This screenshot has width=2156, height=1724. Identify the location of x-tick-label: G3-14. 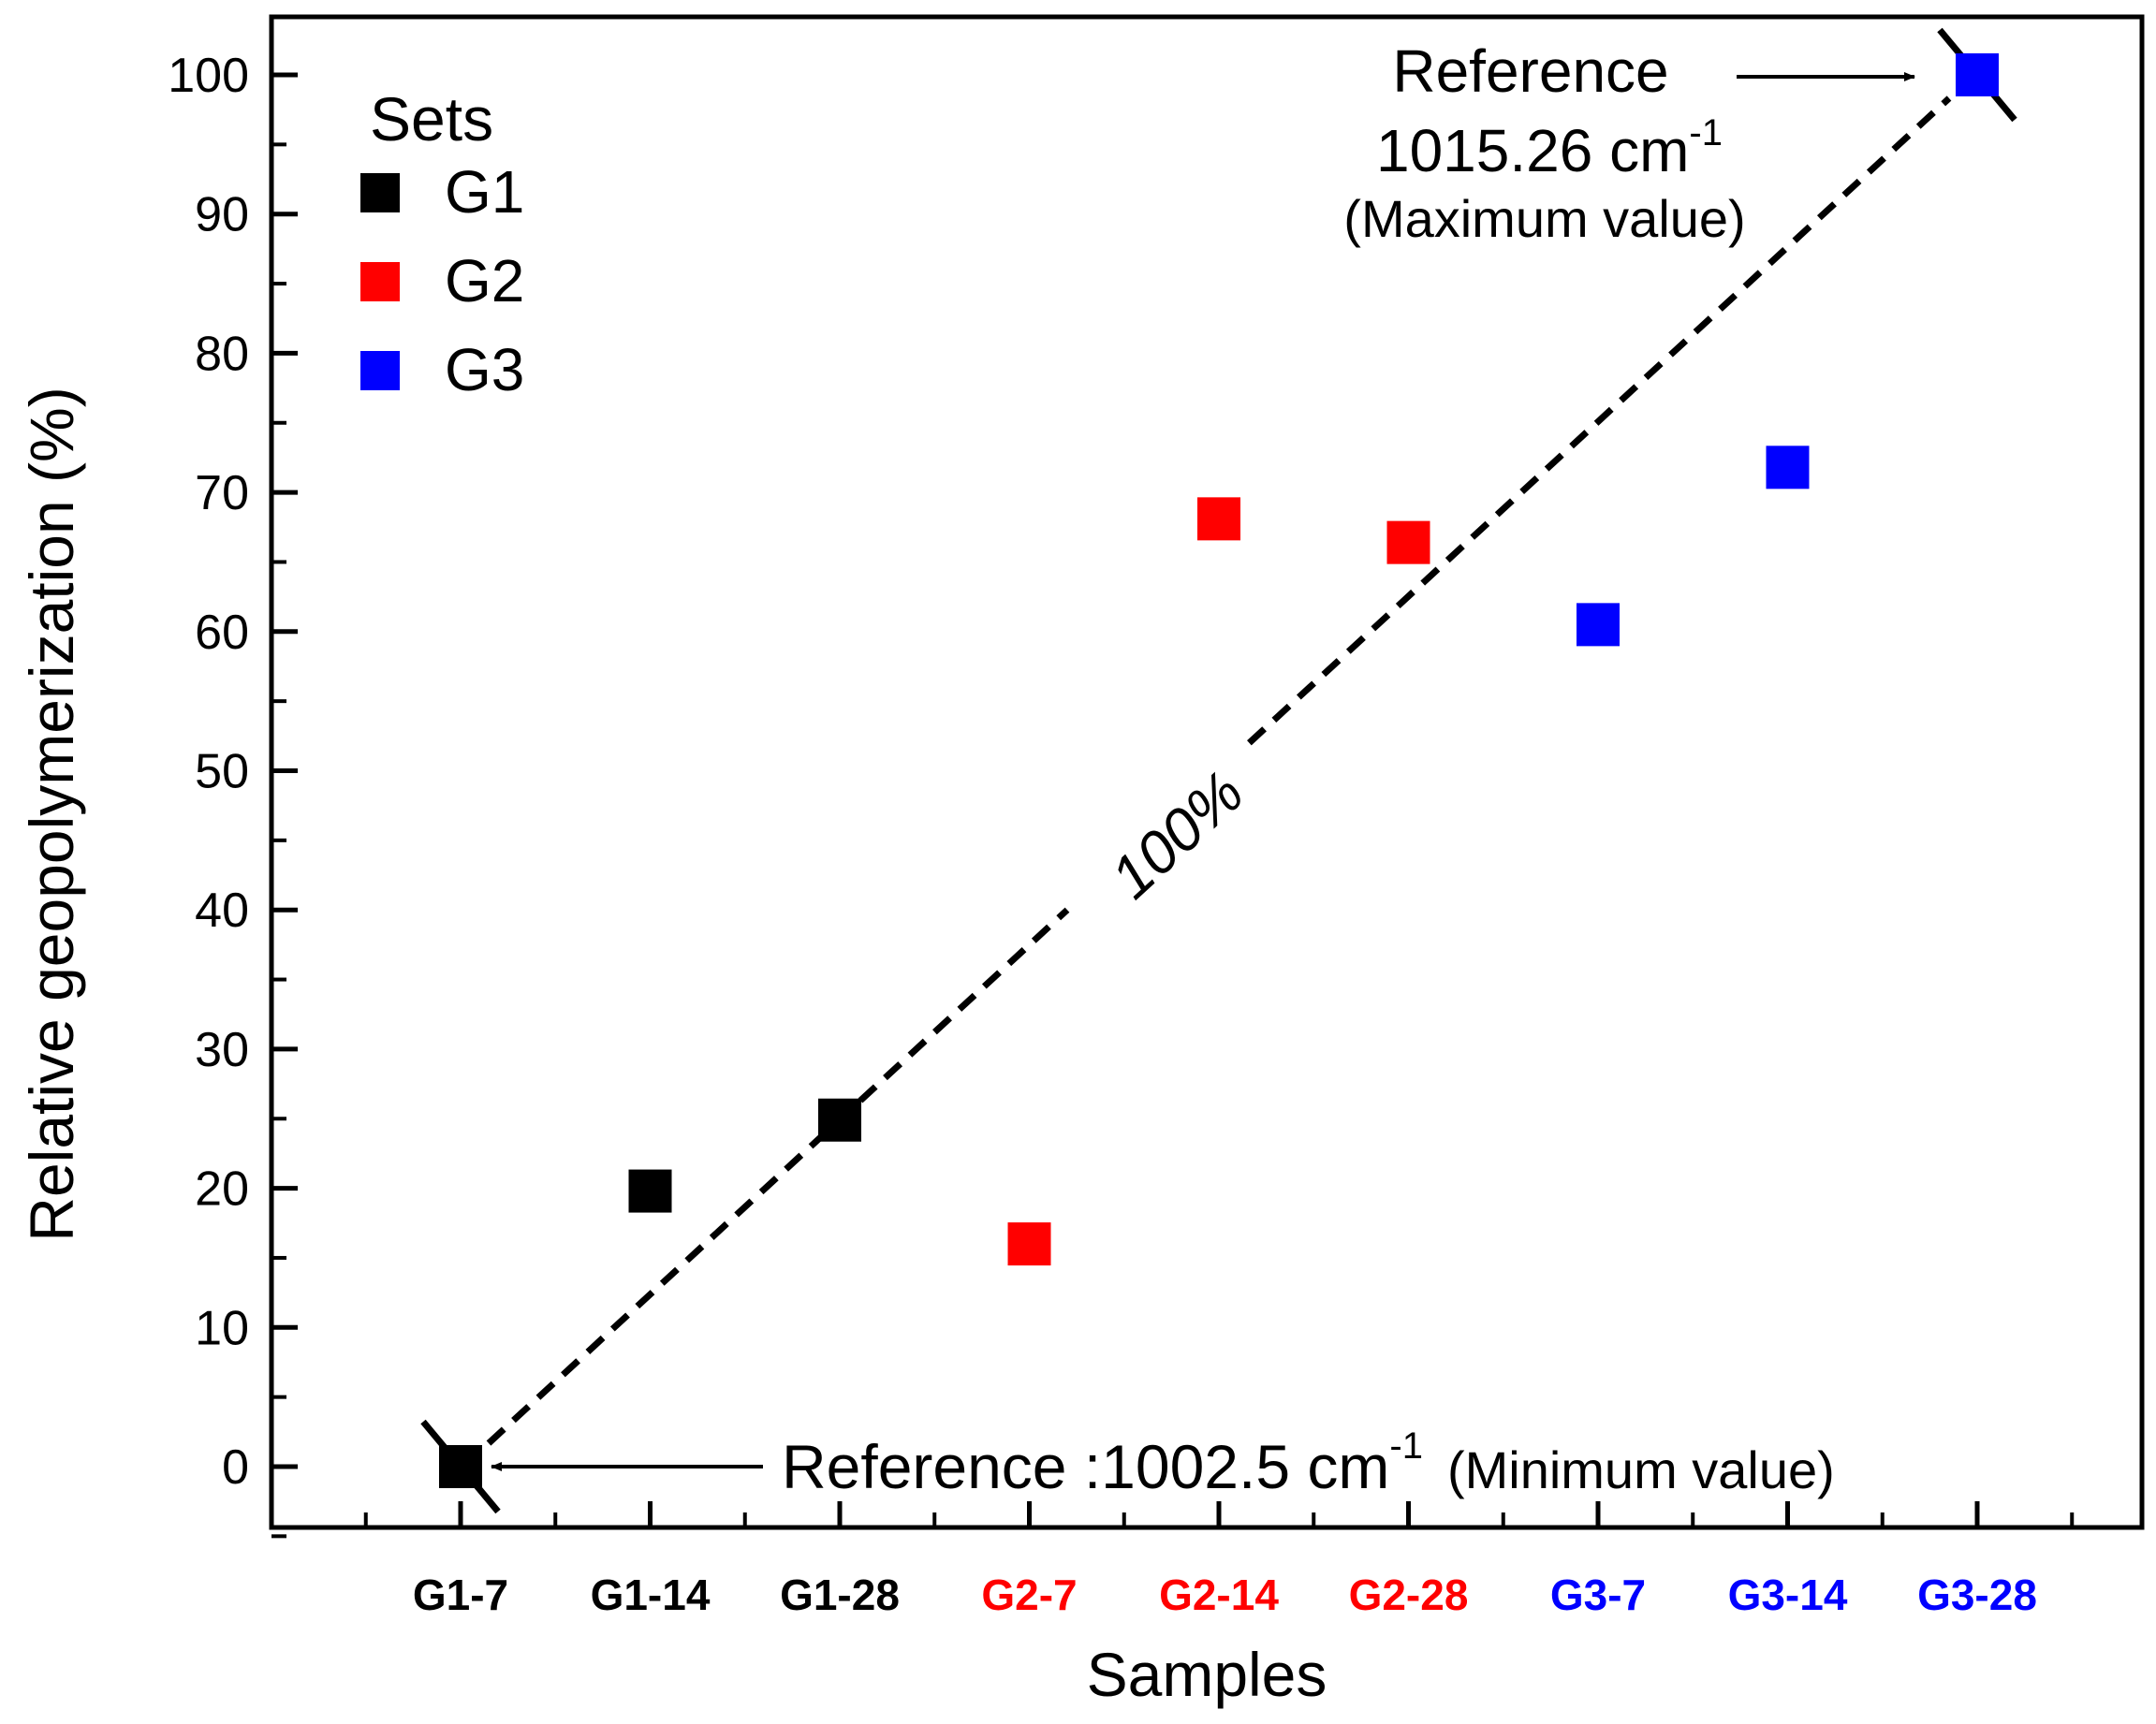
(1788, 1595).